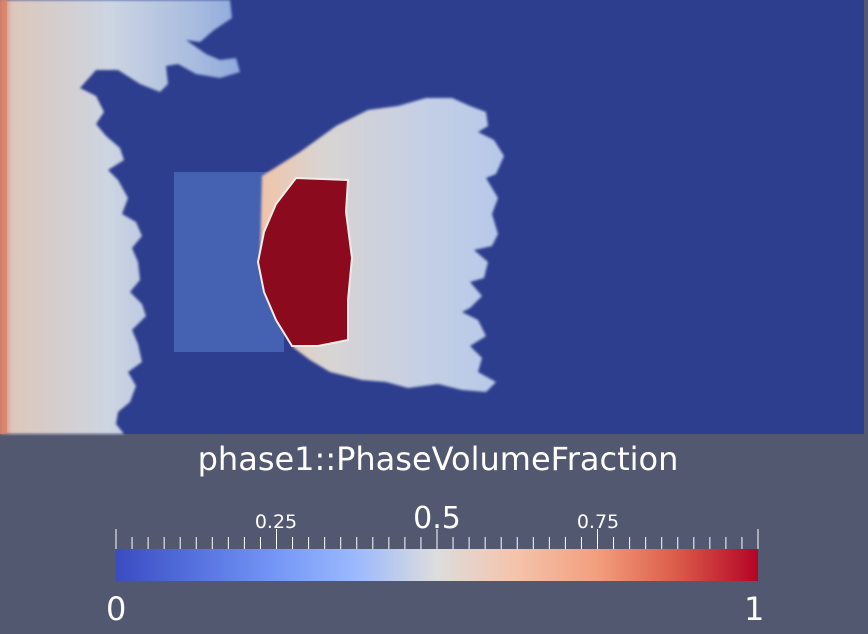 The width and height of the screenshot is (868, 634). I want to click on colorbar-max-label: 1, so click(754, 609).